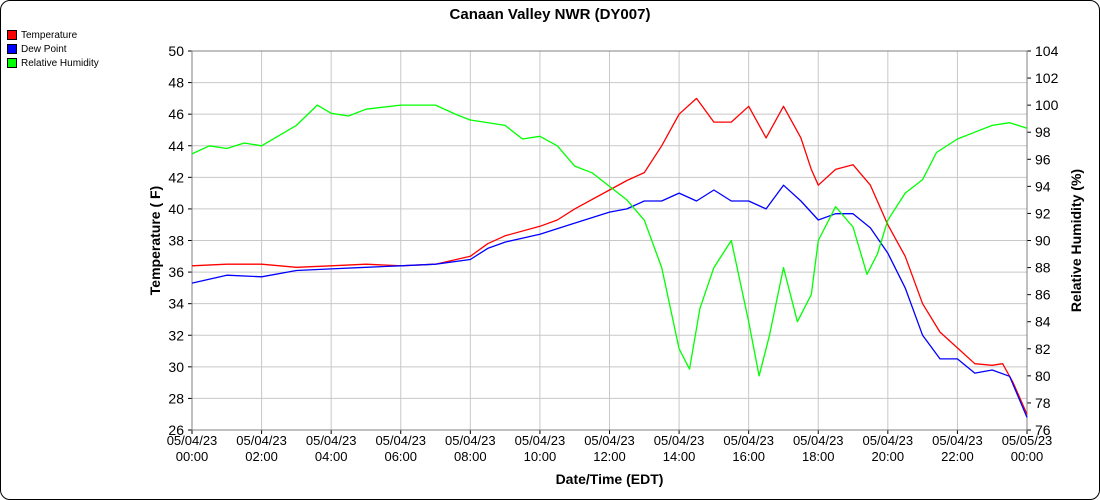 The height and width of the screenshot is (500, 1100). What do you see at coordinates (176, 209) in the screenshot?
I see `y-left-tick-label: 40` at bounding box center [176, 209].